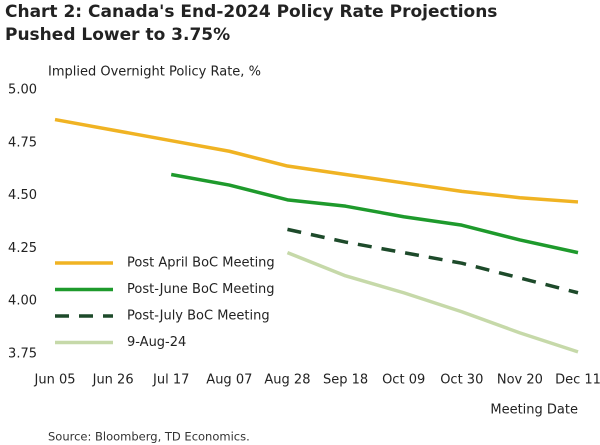 The height and width of the screenshot is (445, 600). Describe the element at coordinates (149, 437) in the screenshot. I see `source: Source: Bloomberg, TD Economics.` at that location.